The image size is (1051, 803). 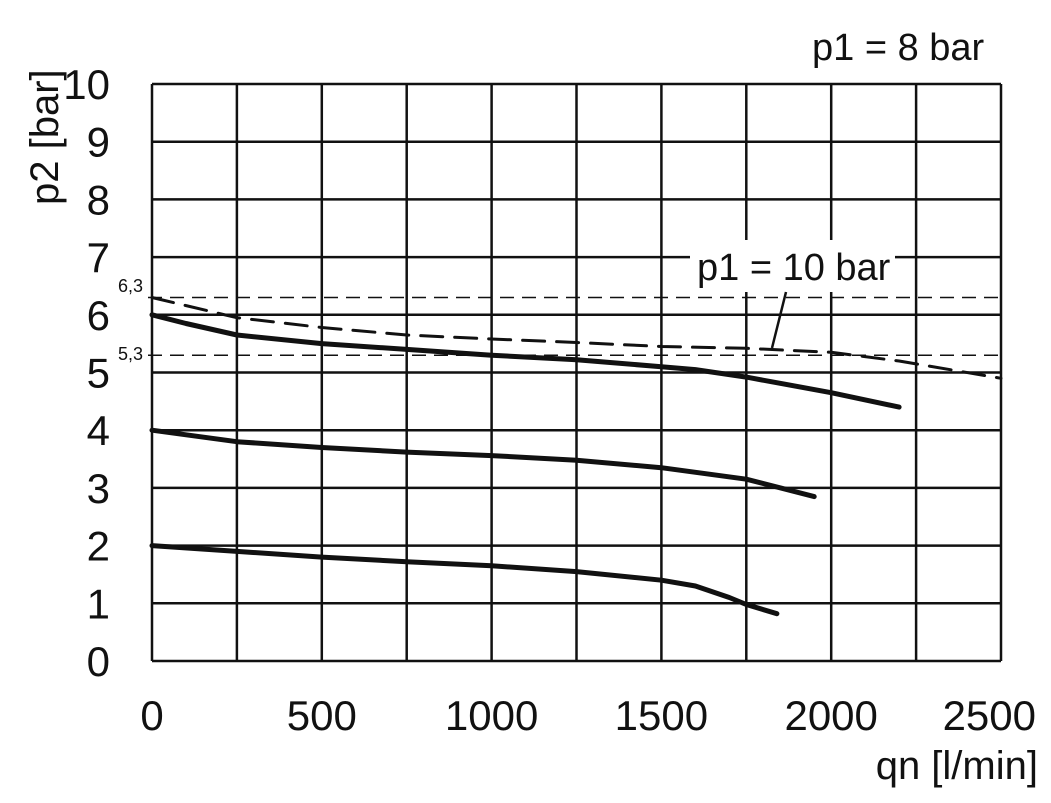 I want to click on y-tick-label: 10, so click(x=86, y=84).